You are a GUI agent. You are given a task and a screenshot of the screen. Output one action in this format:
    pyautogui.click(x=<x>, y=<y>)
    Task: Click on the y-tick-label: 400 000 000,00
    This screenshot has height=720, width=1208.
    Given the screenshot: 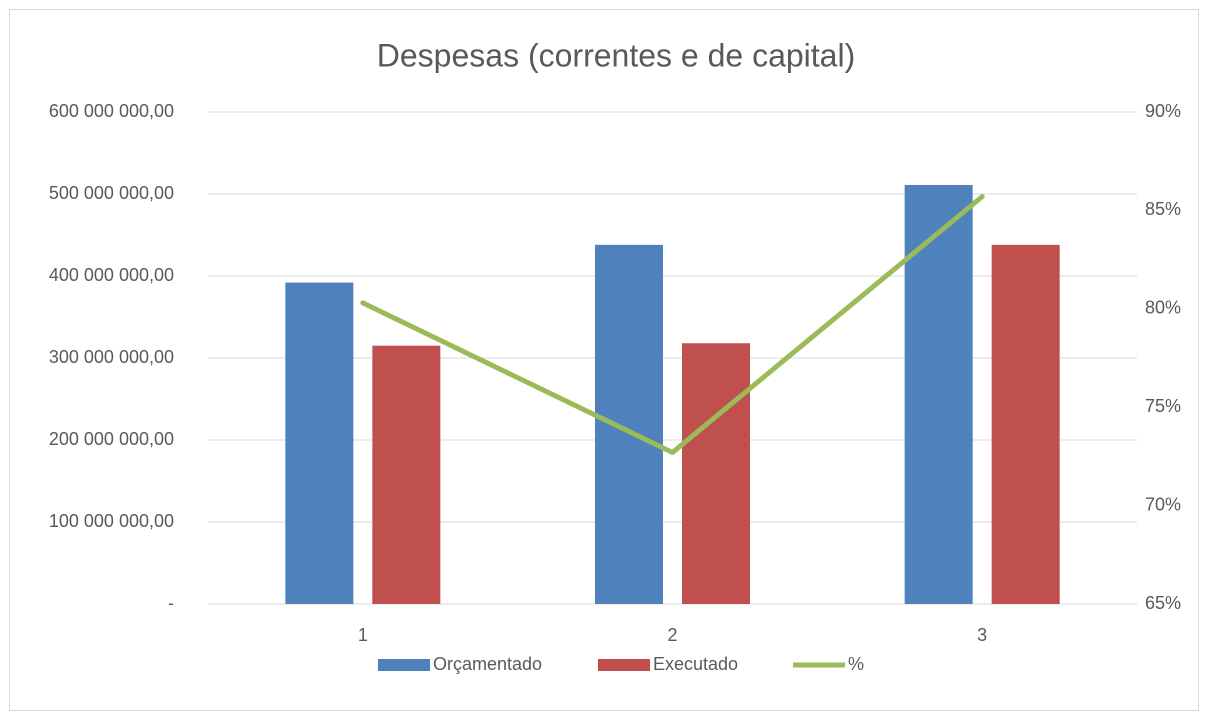 What is the action you would take?
    pyautogui.click(x=111, y=275)
    